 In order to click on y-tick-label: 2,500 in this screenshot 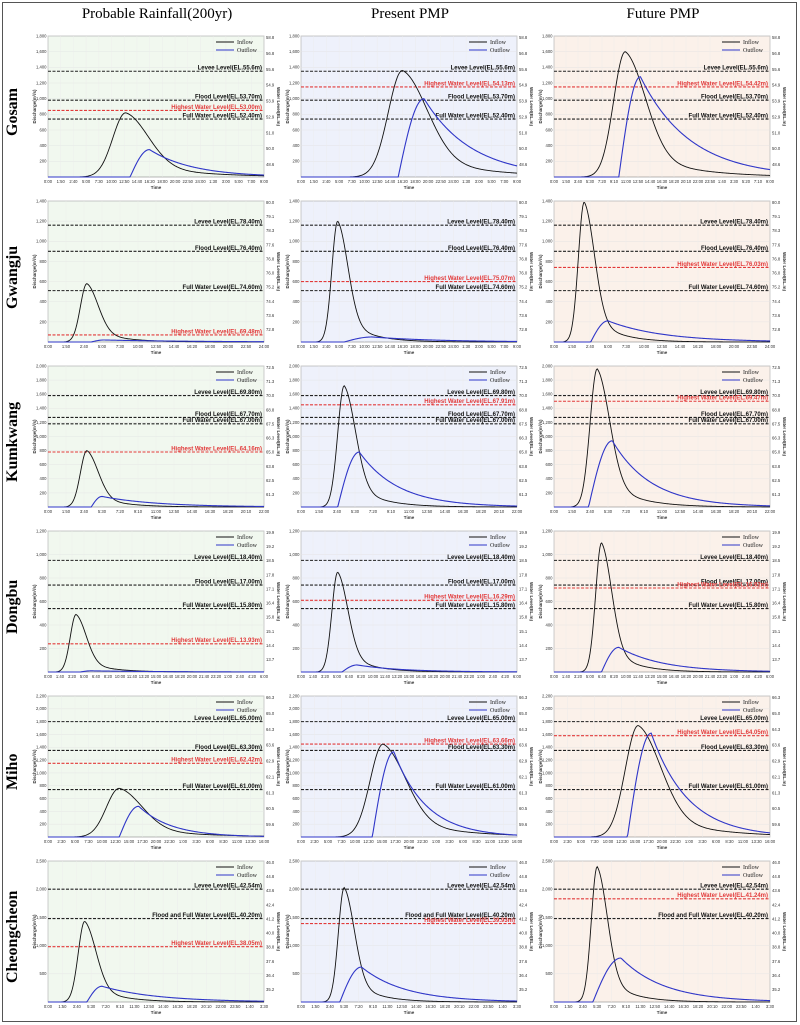, I will do `click(547, 860)`.